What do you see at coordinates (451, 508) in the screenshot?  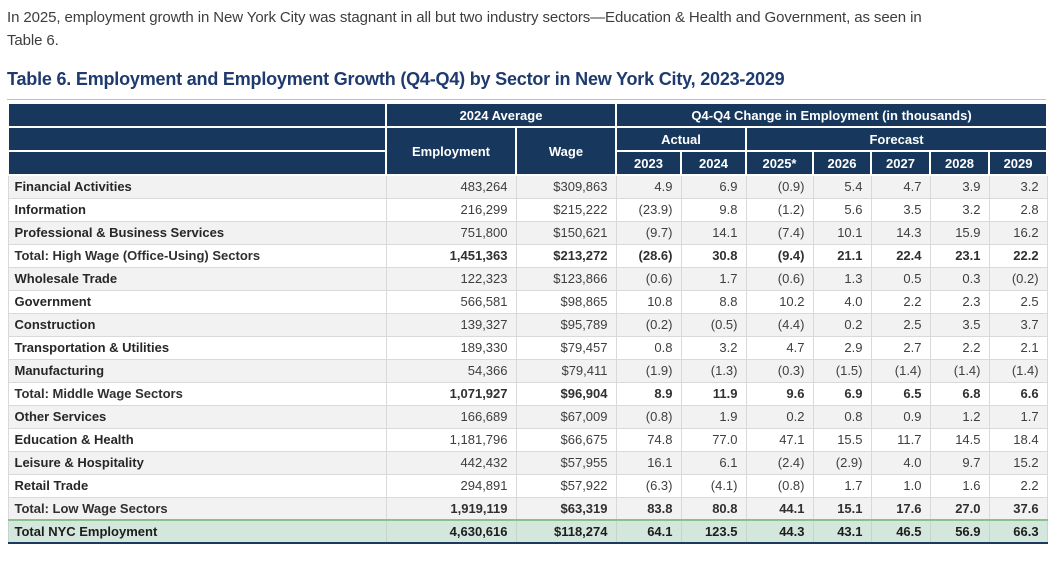 I see `employment-cell: 1,919,119` at bounding box center [451, 508].